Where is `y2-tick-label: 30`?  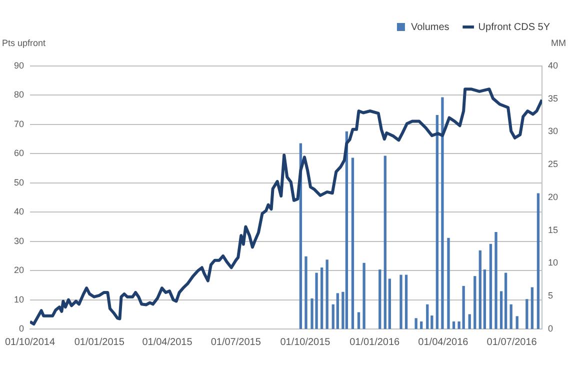
y2-tick-label: 30 is located at coordinates (553, 131).